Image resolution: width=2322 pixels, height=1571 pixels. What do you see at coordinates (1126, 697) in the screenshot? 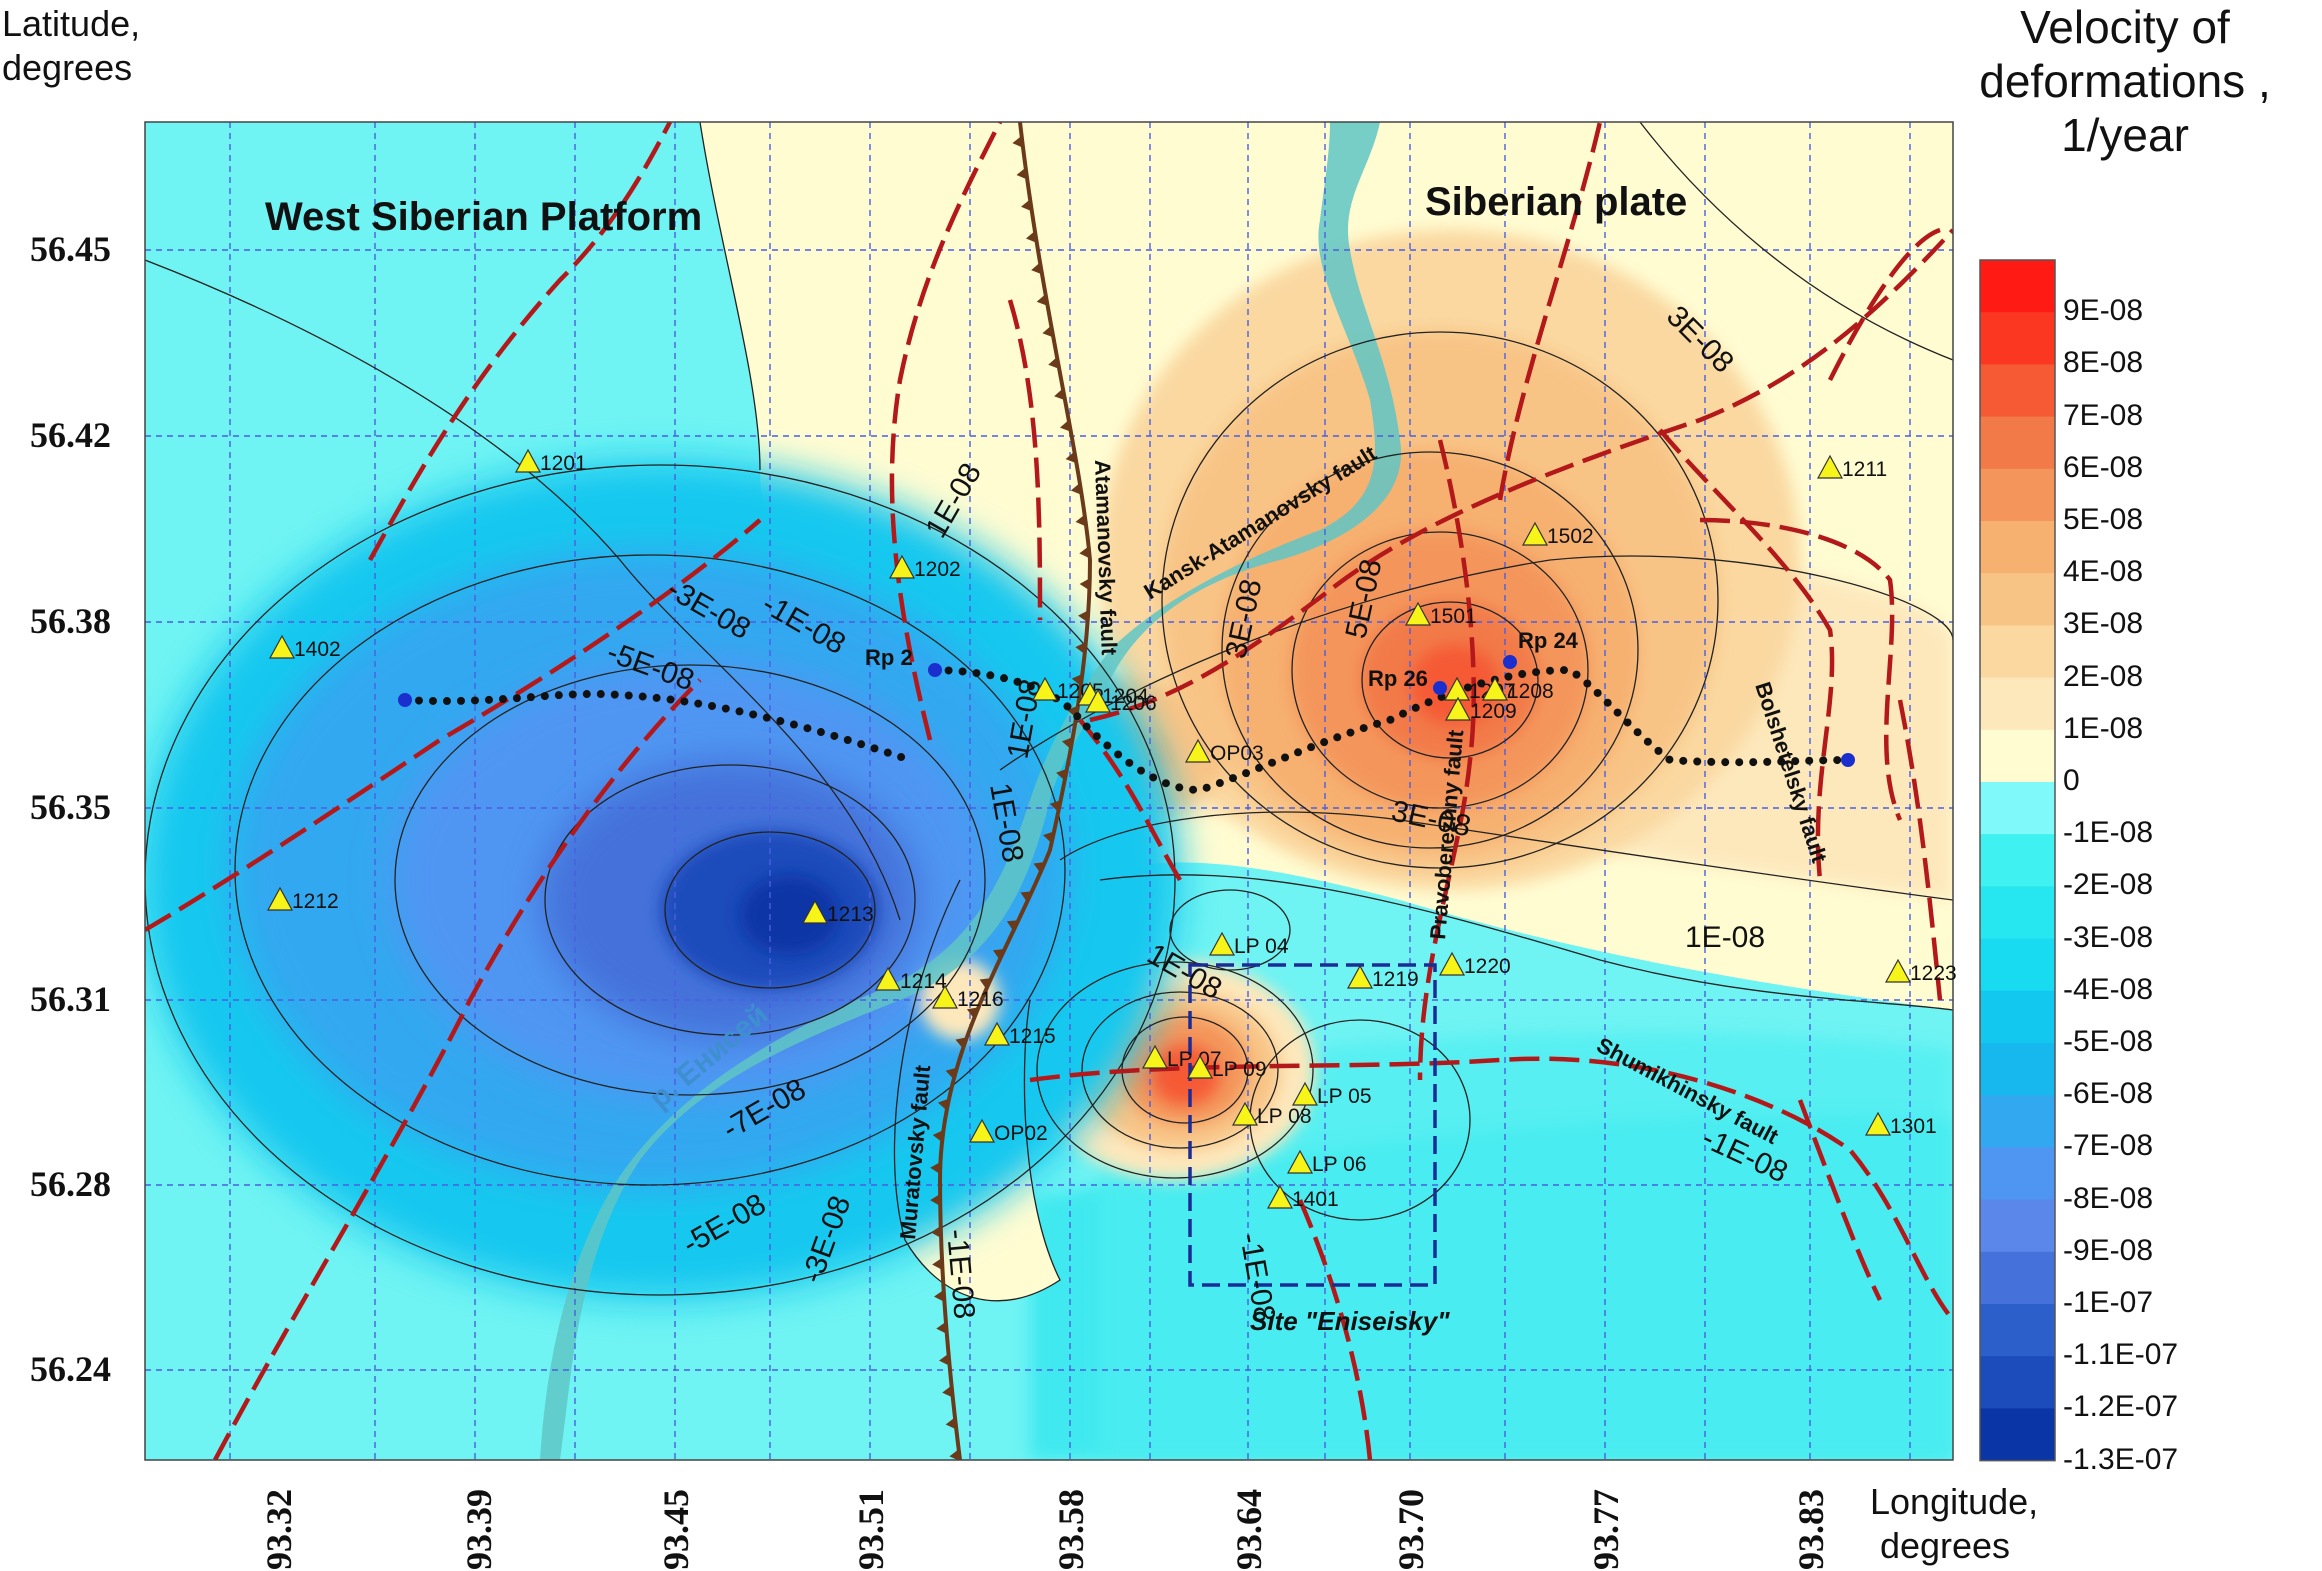
I see `benchmarks: Rp 2 Rp 26 Rp 24` at bounding box center [1126, 697].